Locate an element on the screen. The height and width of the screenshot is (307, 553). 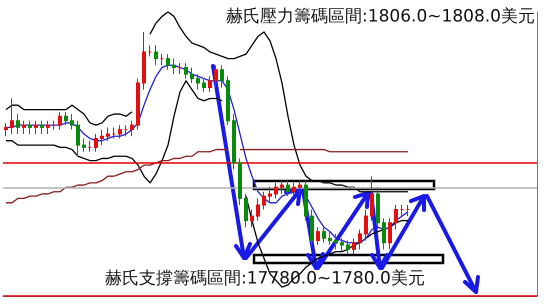
text: 赫氏壓力籌碼區間:1806.0~1808.0美元 is located at coordinates (381, 16).